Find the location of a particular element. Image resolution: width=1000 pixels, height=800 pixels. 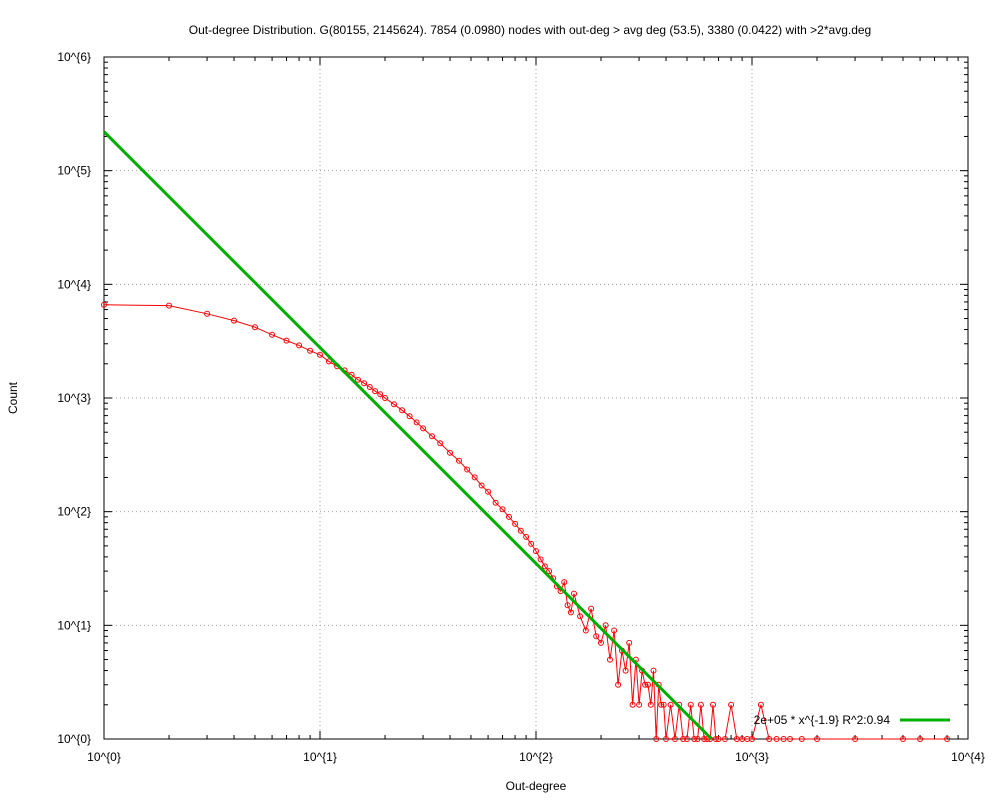

x-axis-label: Out-degree is located at coordinates (536, 786).